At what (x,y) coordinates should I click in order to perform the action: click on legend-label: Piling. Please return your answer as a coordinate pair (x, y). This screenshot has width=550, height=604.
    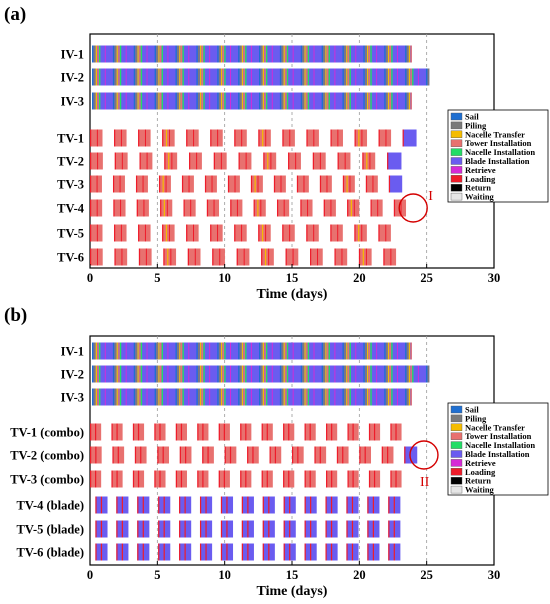
    Looking at the image, I should click on (476, 418).